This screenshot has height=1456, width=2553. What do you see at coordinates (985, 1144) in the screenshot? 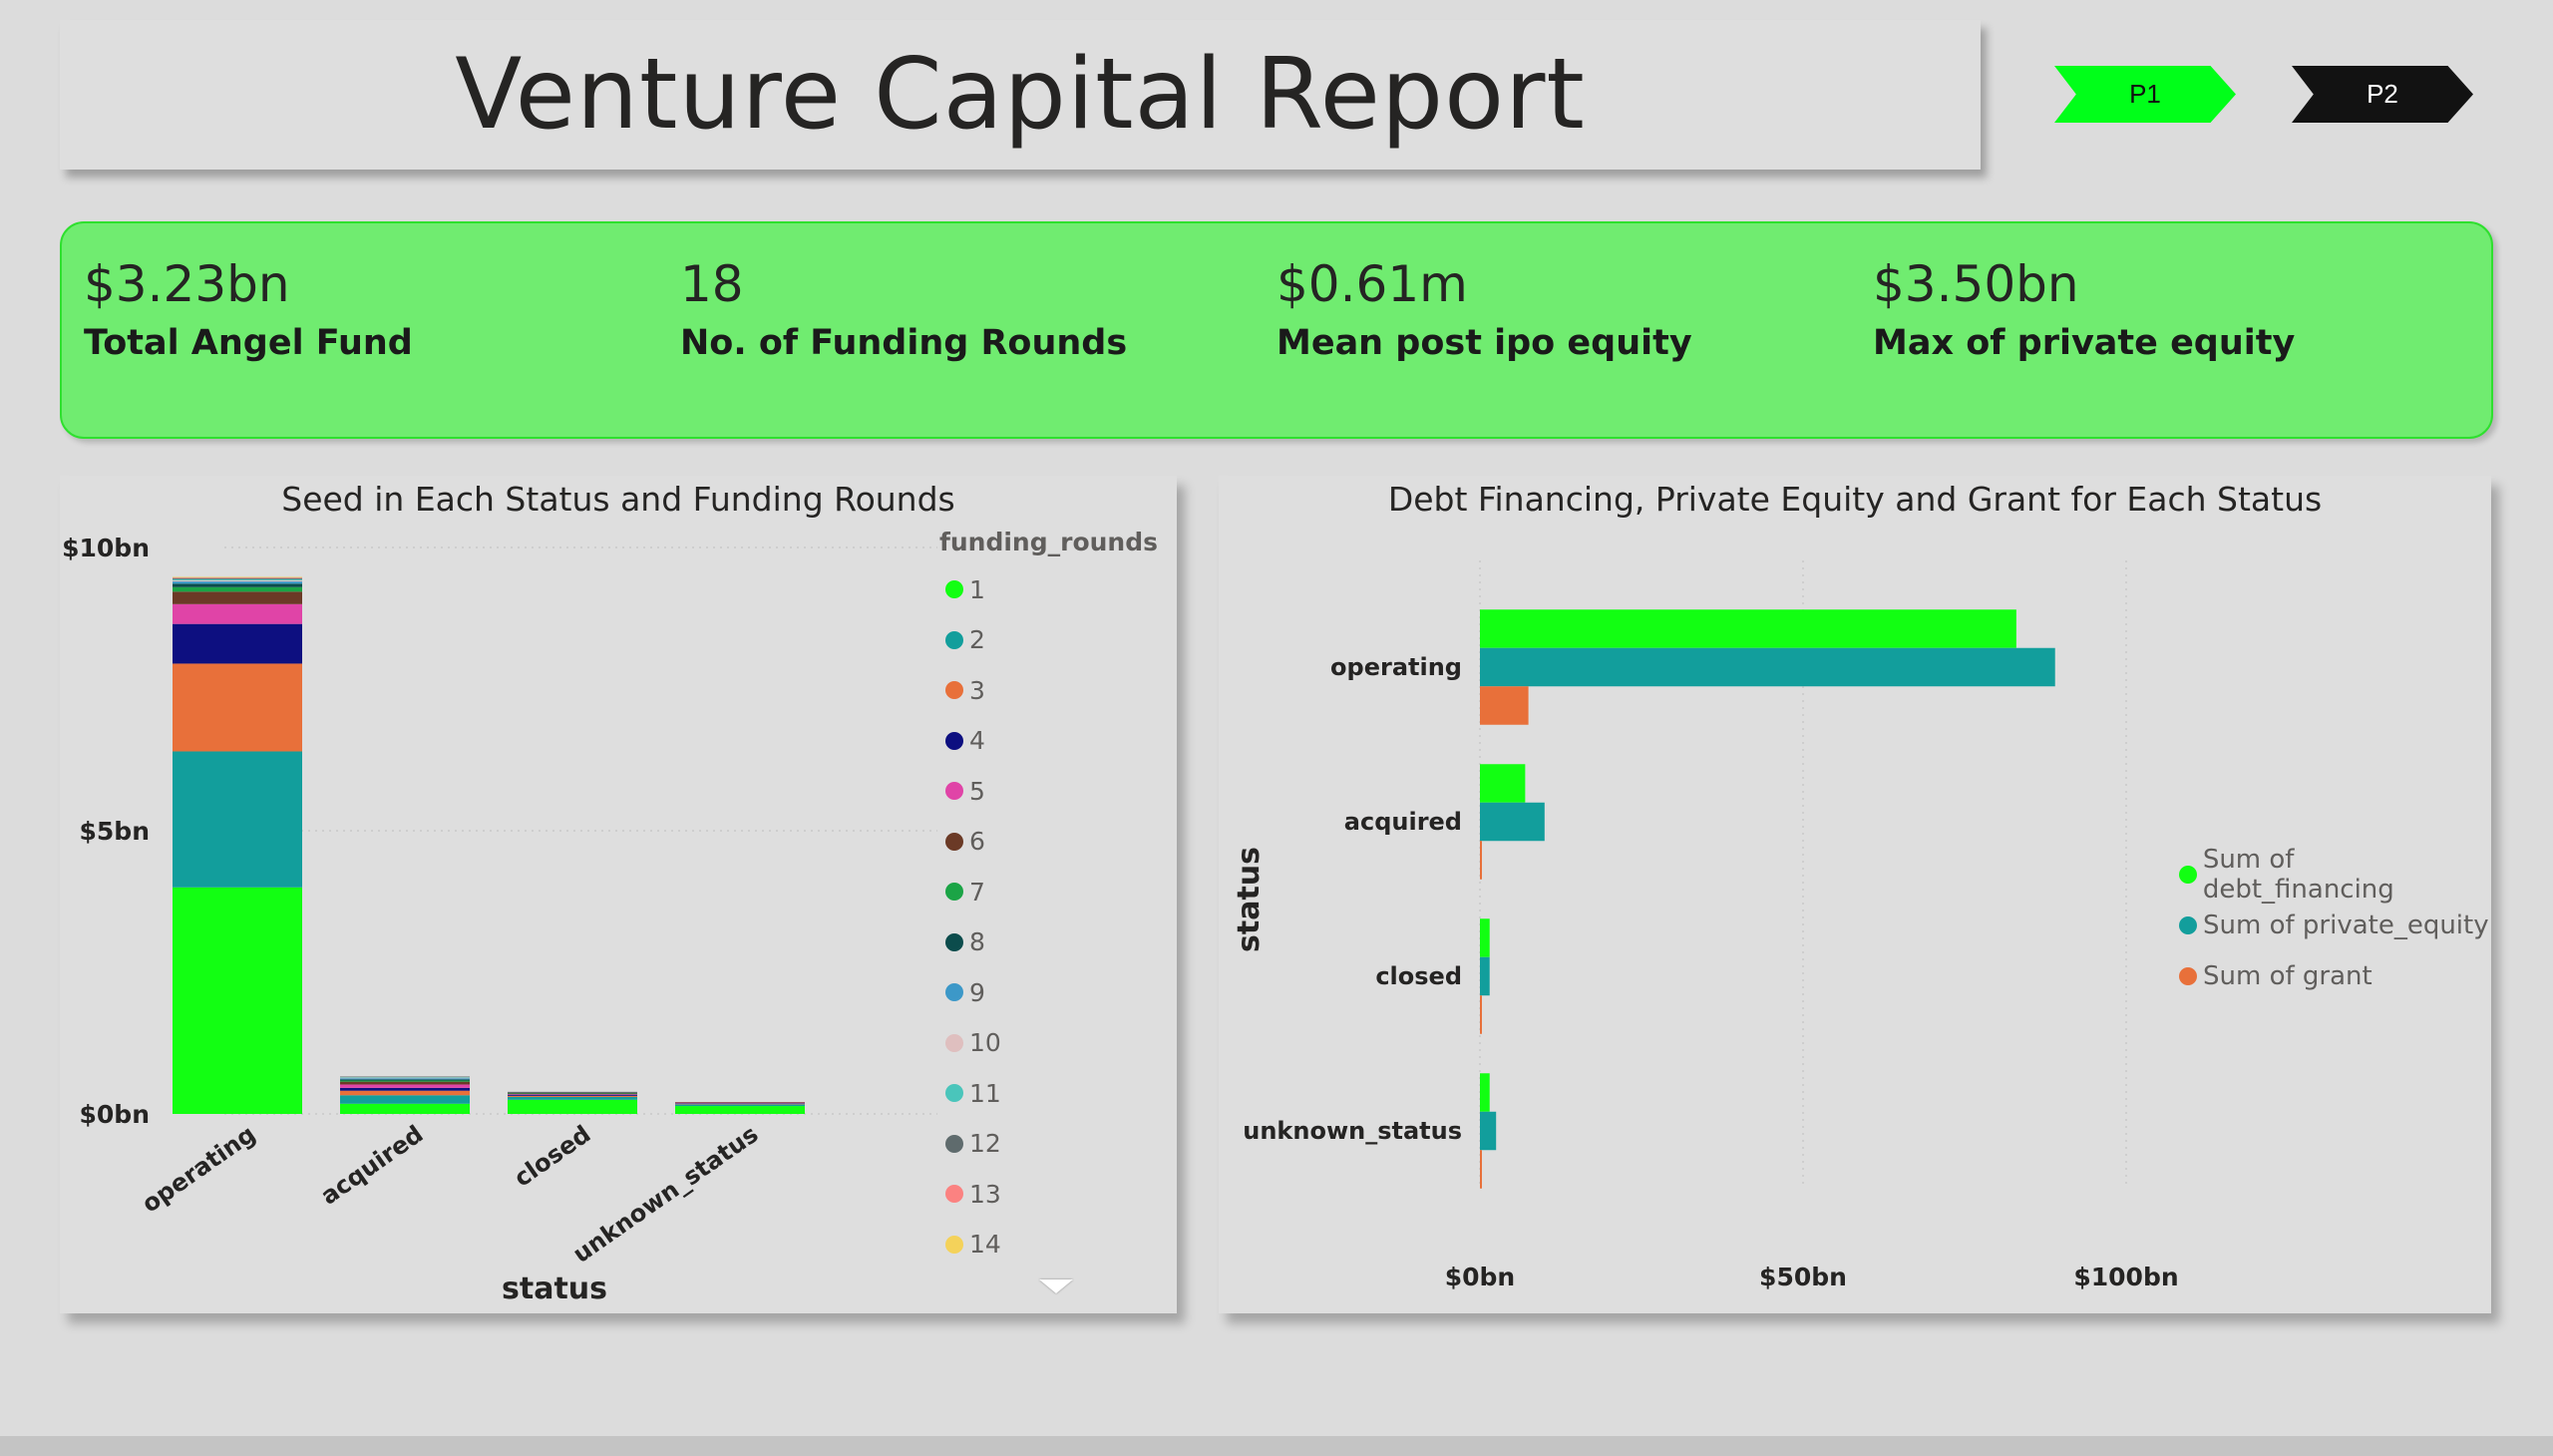
I see `legend-label: 12` at bounding box center [985, 1144].